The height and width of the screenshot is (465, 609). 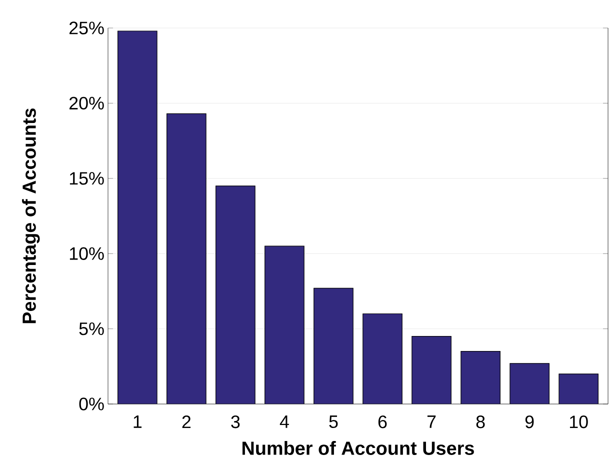 I want to click on x-tick-label: 3, so click(x=235, y=422).